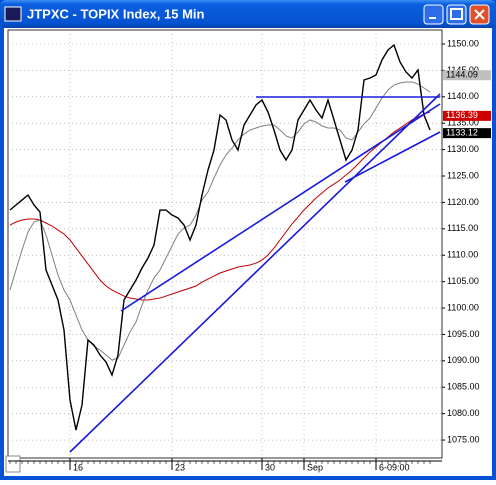 The width and height of the screenshot is (496, 485). What do you see at coordinates (463, 413) in the screenshot?
I see `y-tick-label: 1080.00` at bounding box center [463, 413].